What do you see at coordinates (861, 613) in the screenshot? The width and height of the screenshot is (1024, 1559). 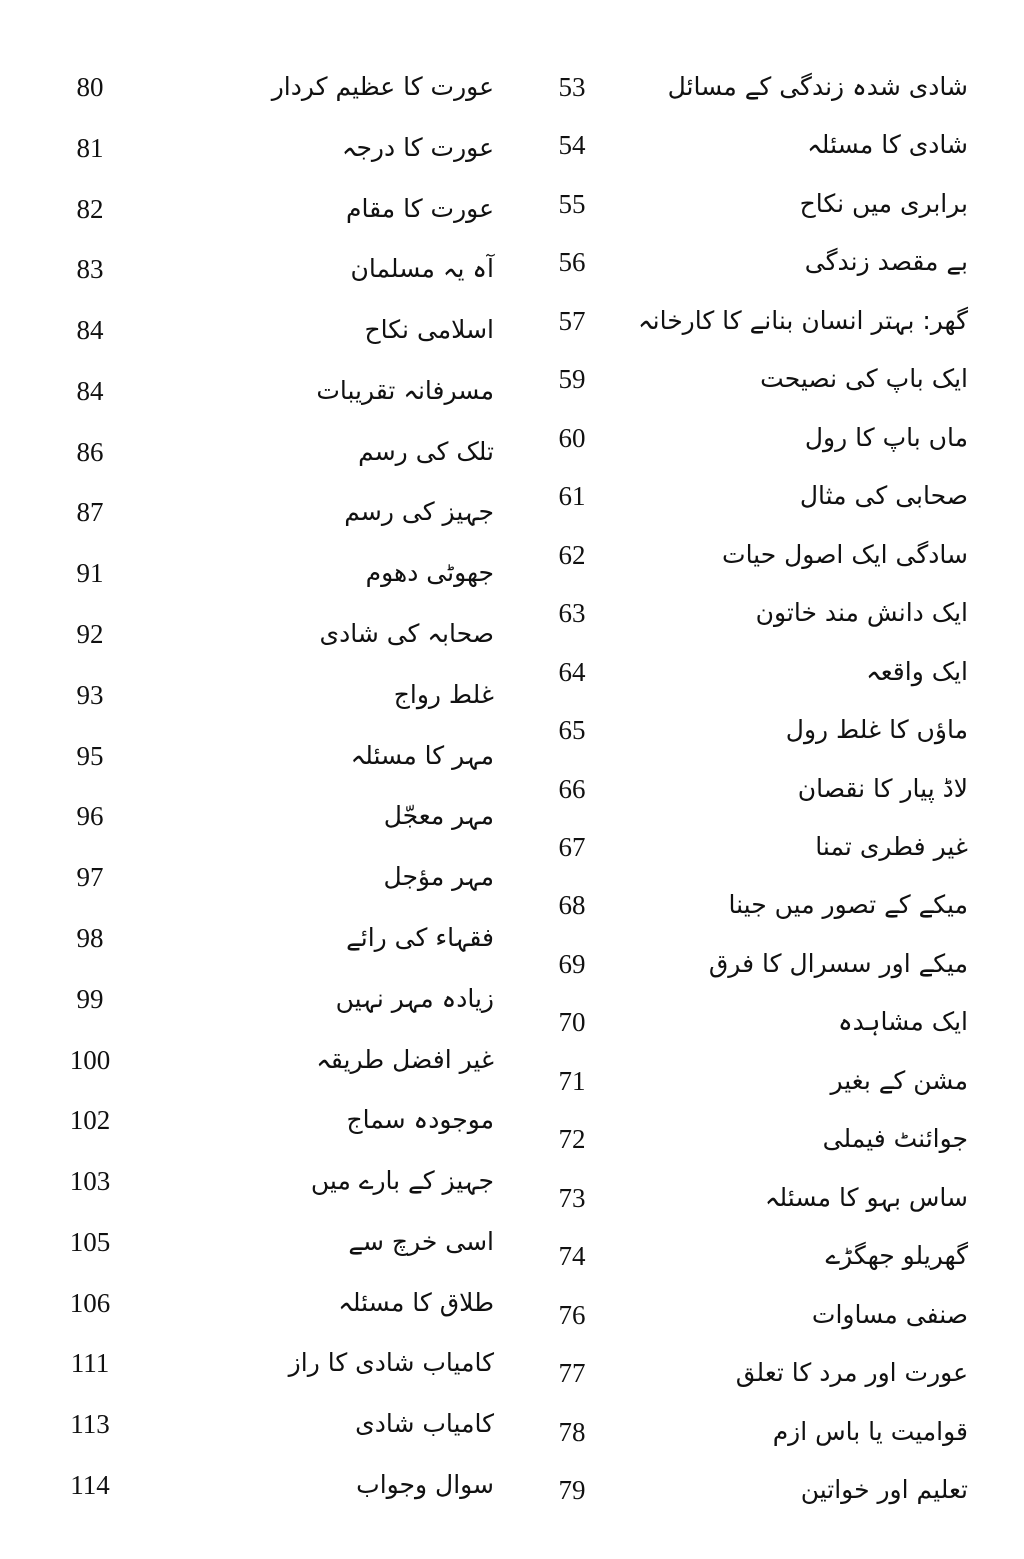 I see `entry-title: ایک دانش مند خاتون` at bounding box center [861, 613].